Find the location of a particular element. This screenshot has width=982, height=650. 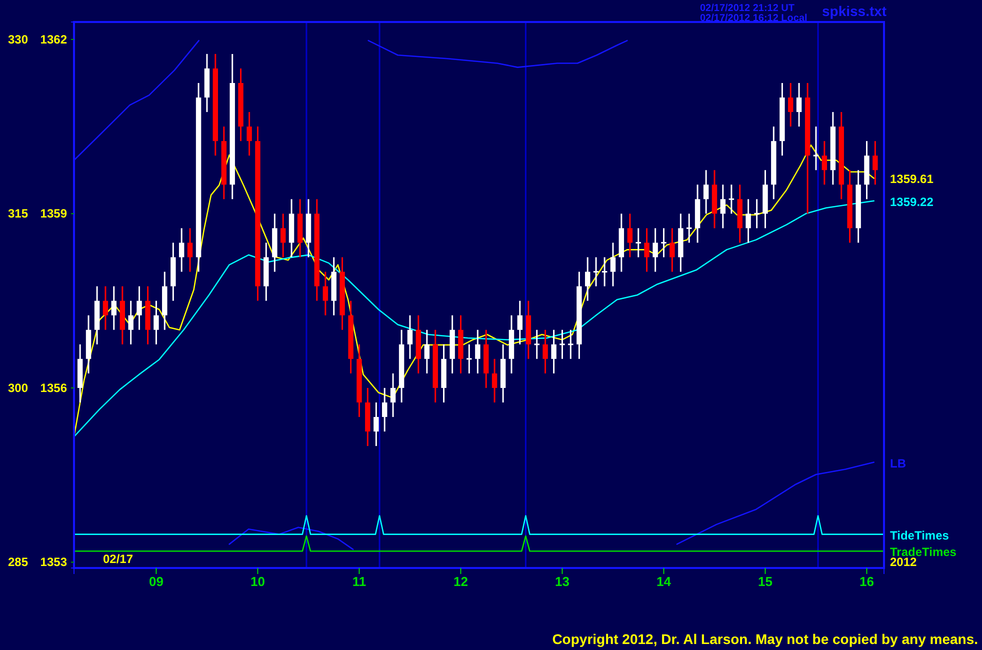

y2-tick-label: 300 is located at coordinates (18, 387).